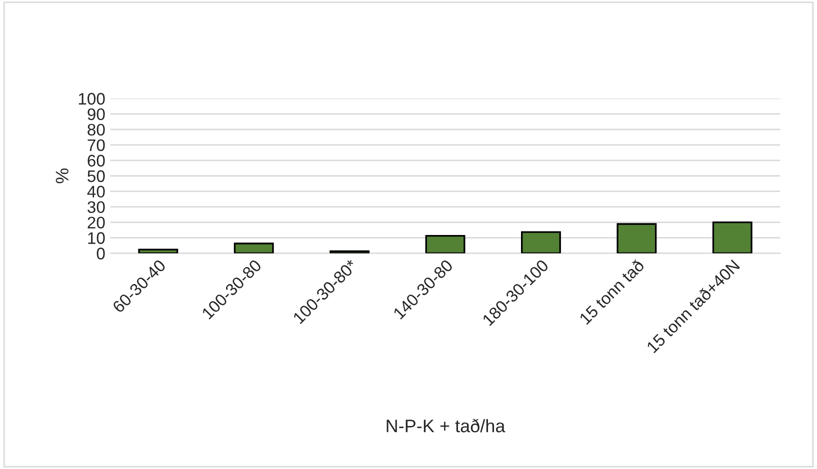 This screenshot has width=817, height=469. Describe the element at coordinates (62, 176) in the screenshot. I see `y-axis-title: %` at that location.